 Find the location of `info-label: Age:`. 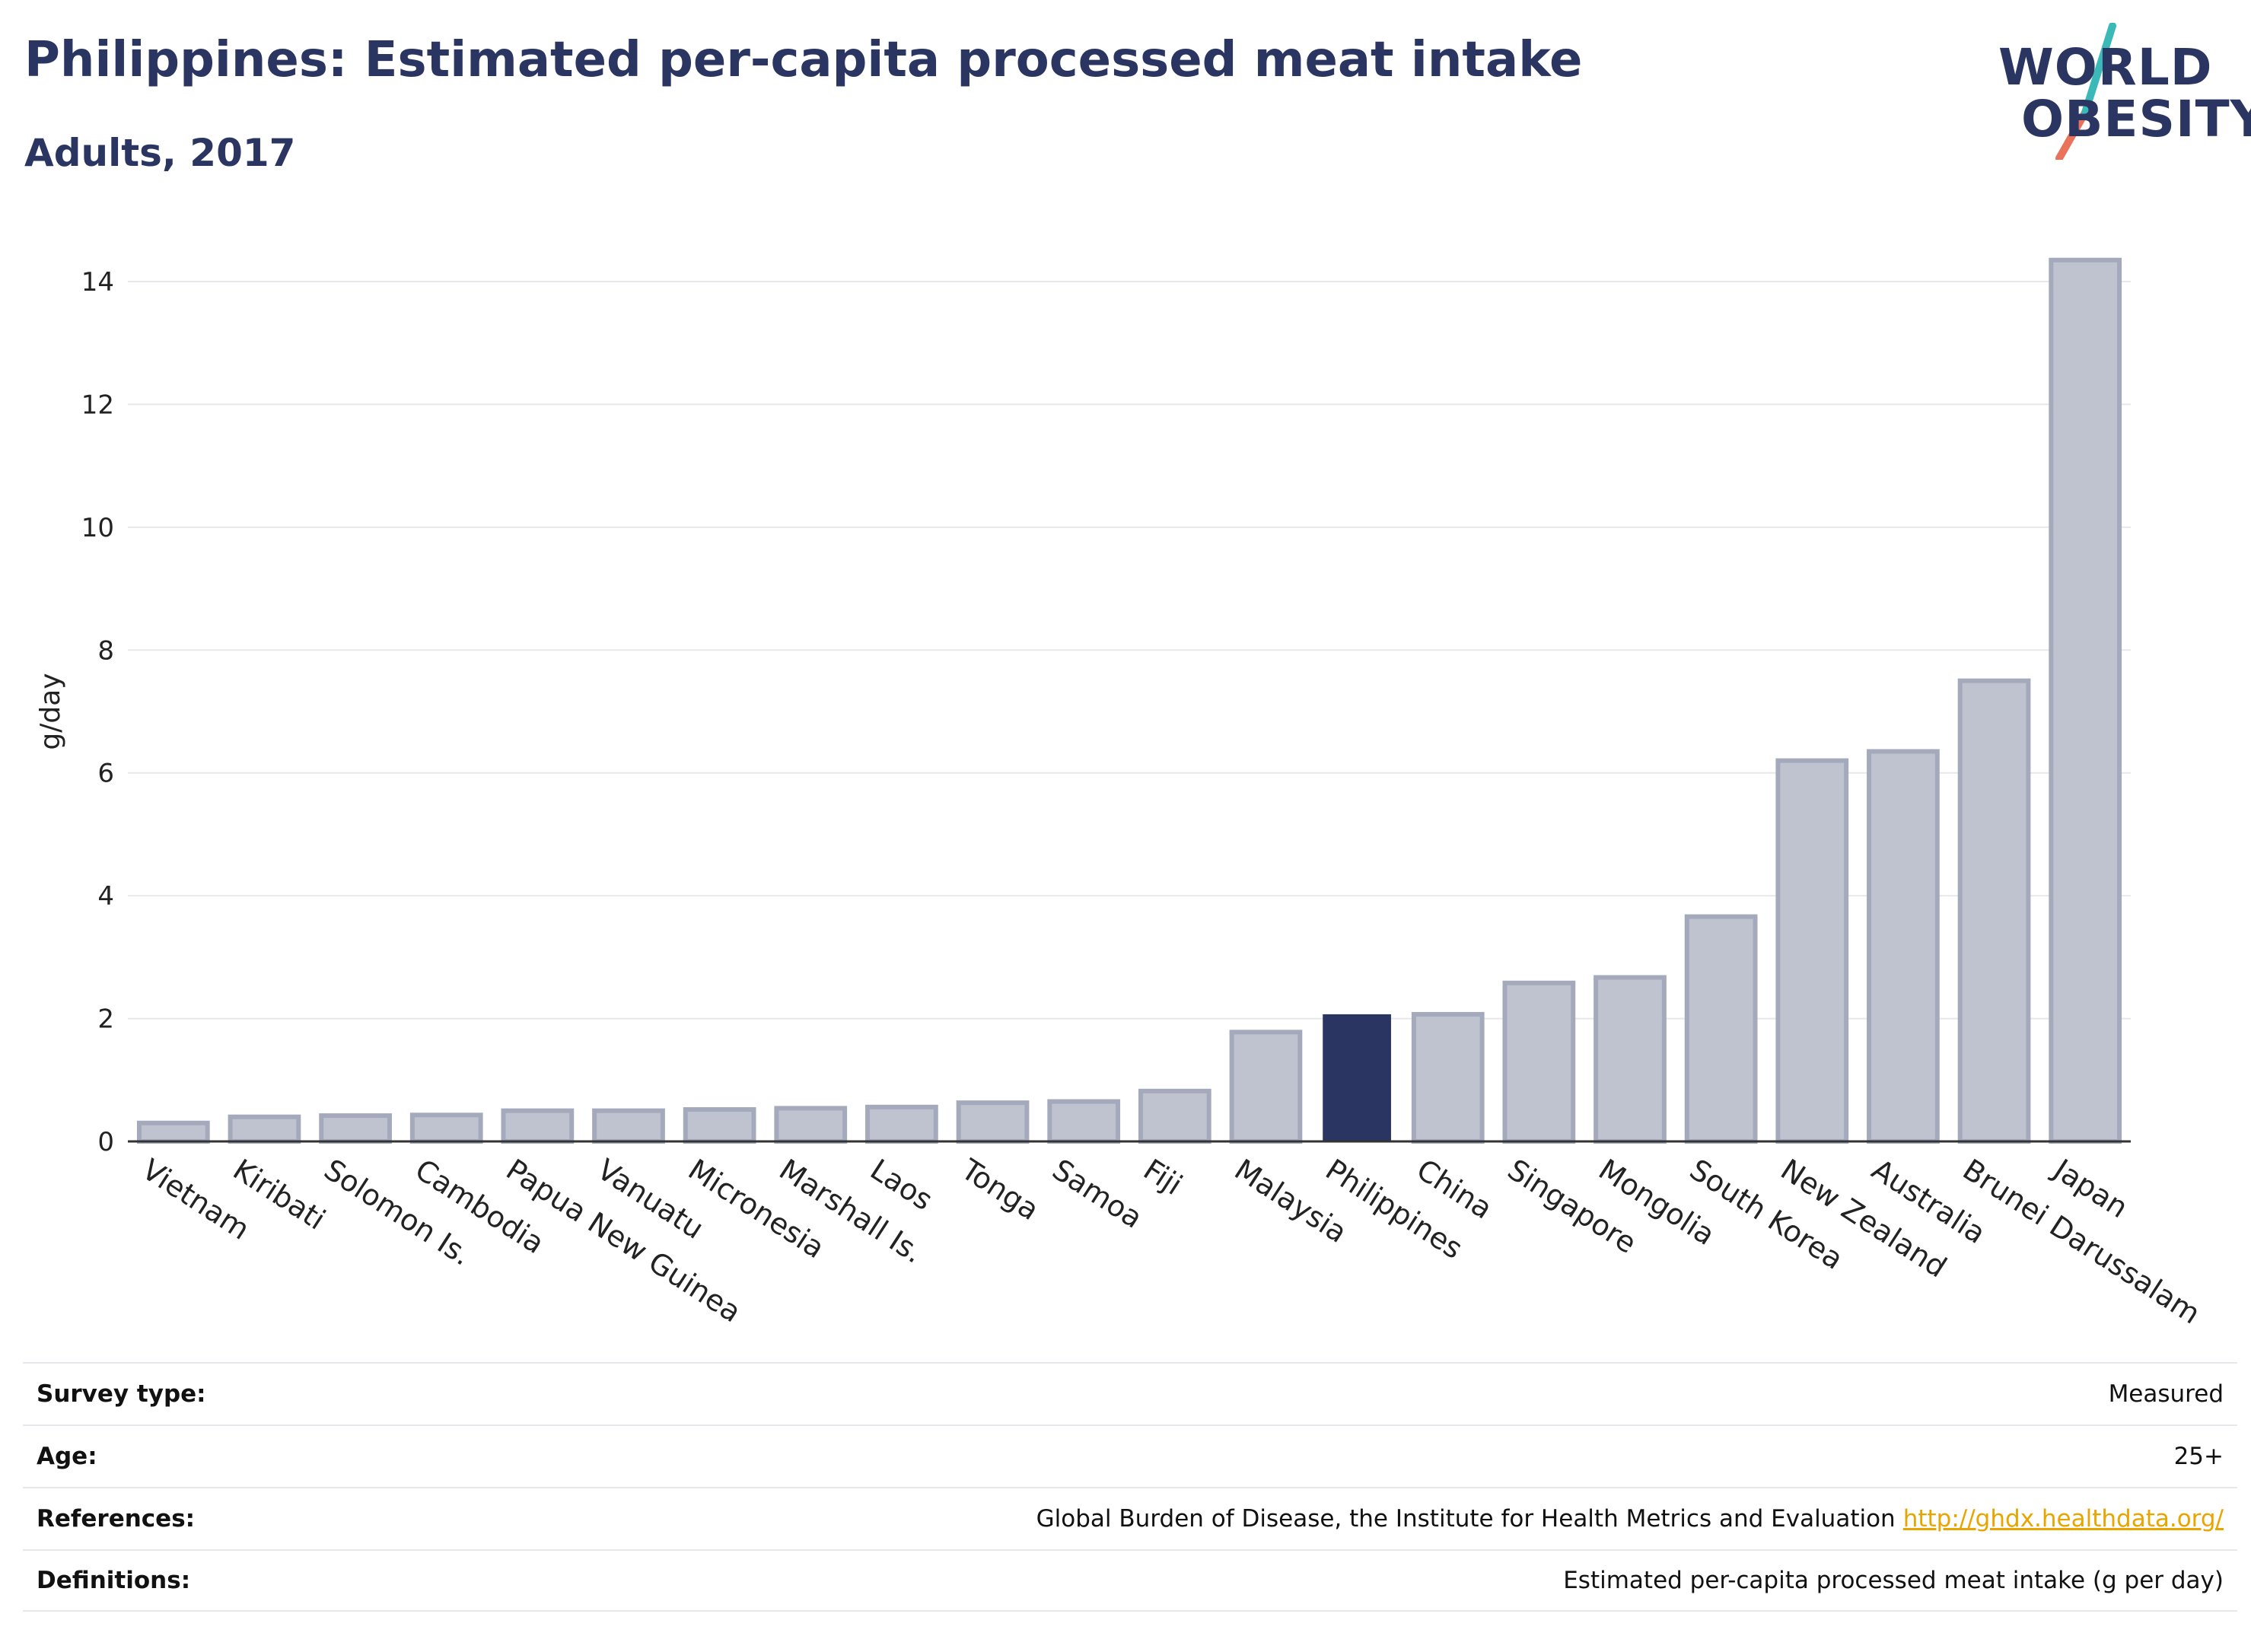

info-label: Age: is located at coordinates (67, 1456).